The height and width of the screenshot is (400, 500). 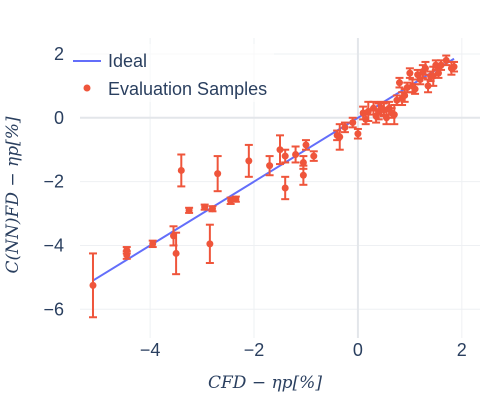 I want to click on y-tick-label: 2, so click(x=59, y=54).